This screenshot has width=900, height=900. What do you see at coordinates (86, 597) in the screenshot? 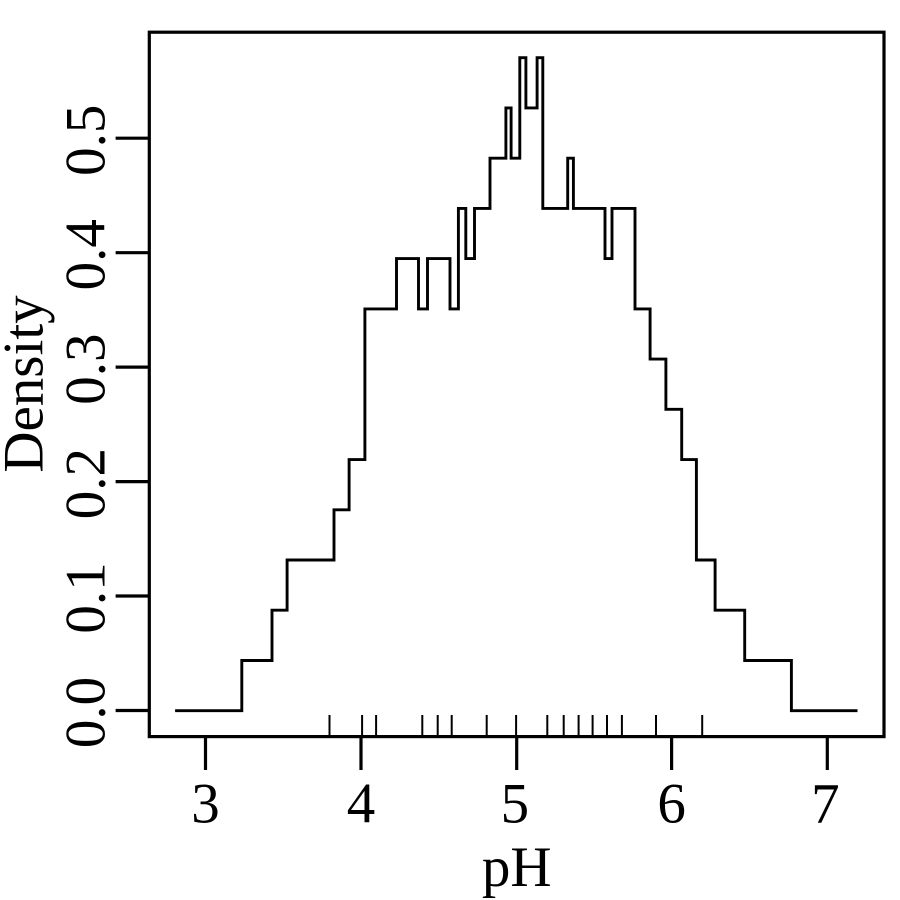
I see `svg-text: 0.1` at bounding box center [86, 597].